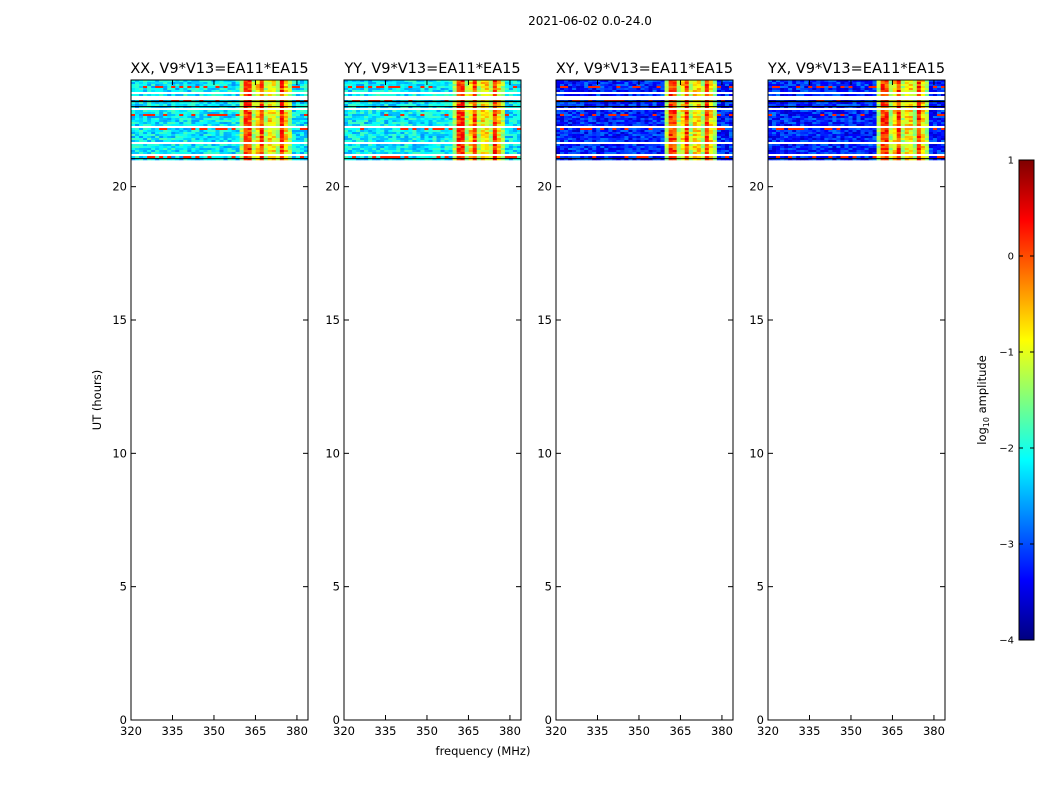  What do you see at coordinates (1006, 449) in the screenshot?
I see `colorbar-tick-label: −2` at bounding box center [1006, 449].